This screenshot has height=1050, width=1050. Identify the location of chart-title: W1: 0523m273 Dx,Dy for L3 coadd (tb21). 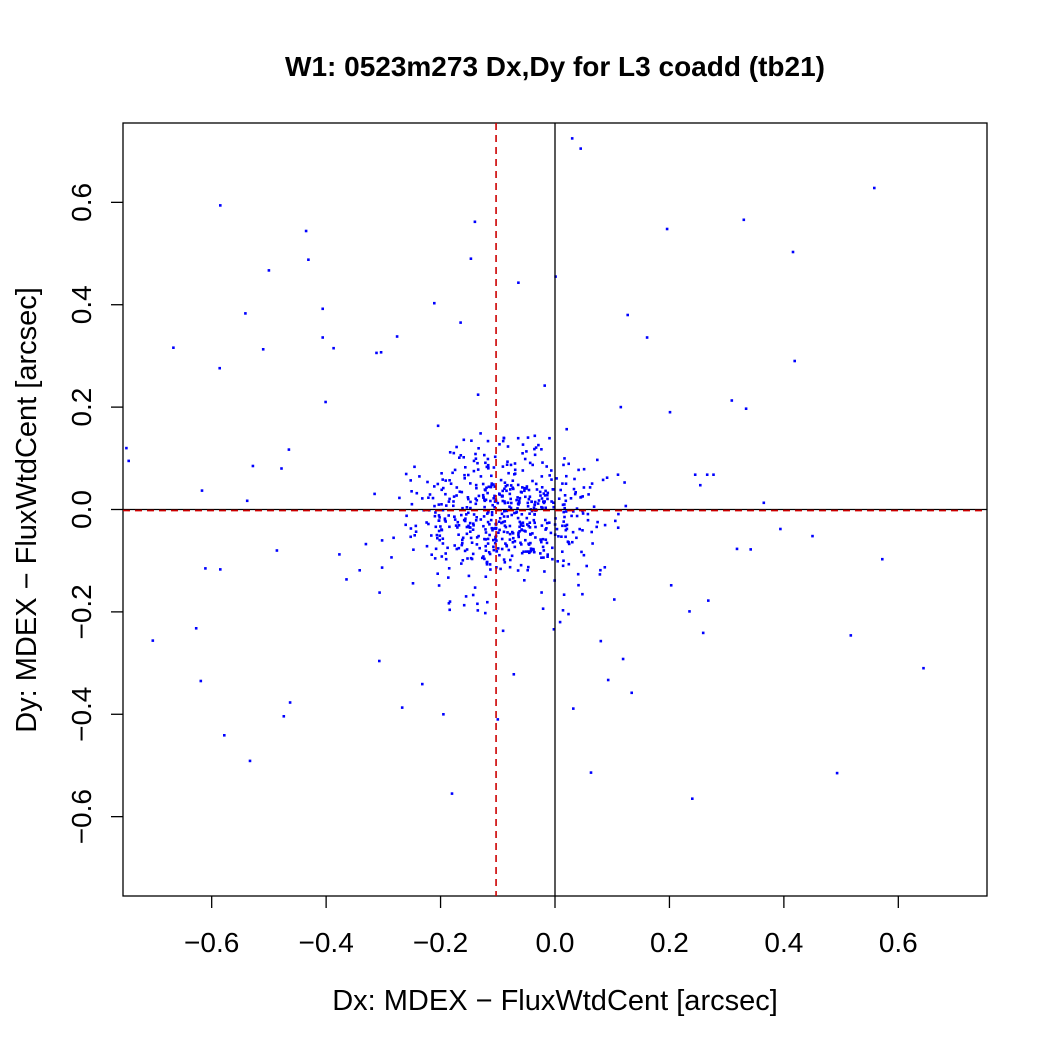
(555, 66).